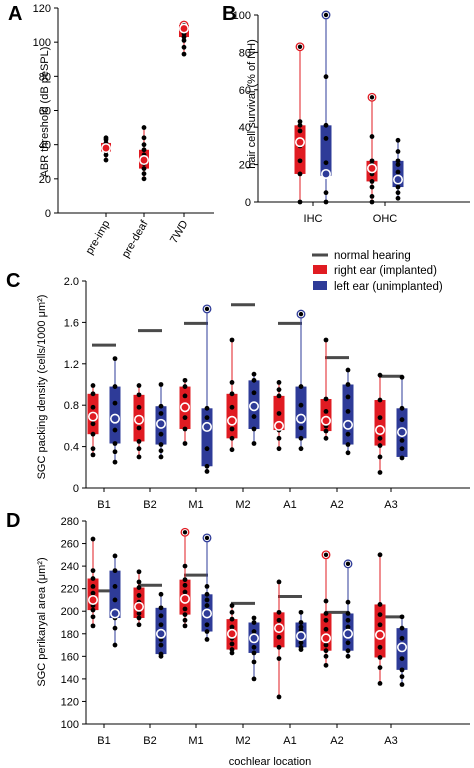 Image resolution: width=474 pixels, height=768 pixels. What do you see at coordinates (248, 203) in the screenshot?
I see `panel-b-ytick-label: 0` at bounding box center [248, 203].